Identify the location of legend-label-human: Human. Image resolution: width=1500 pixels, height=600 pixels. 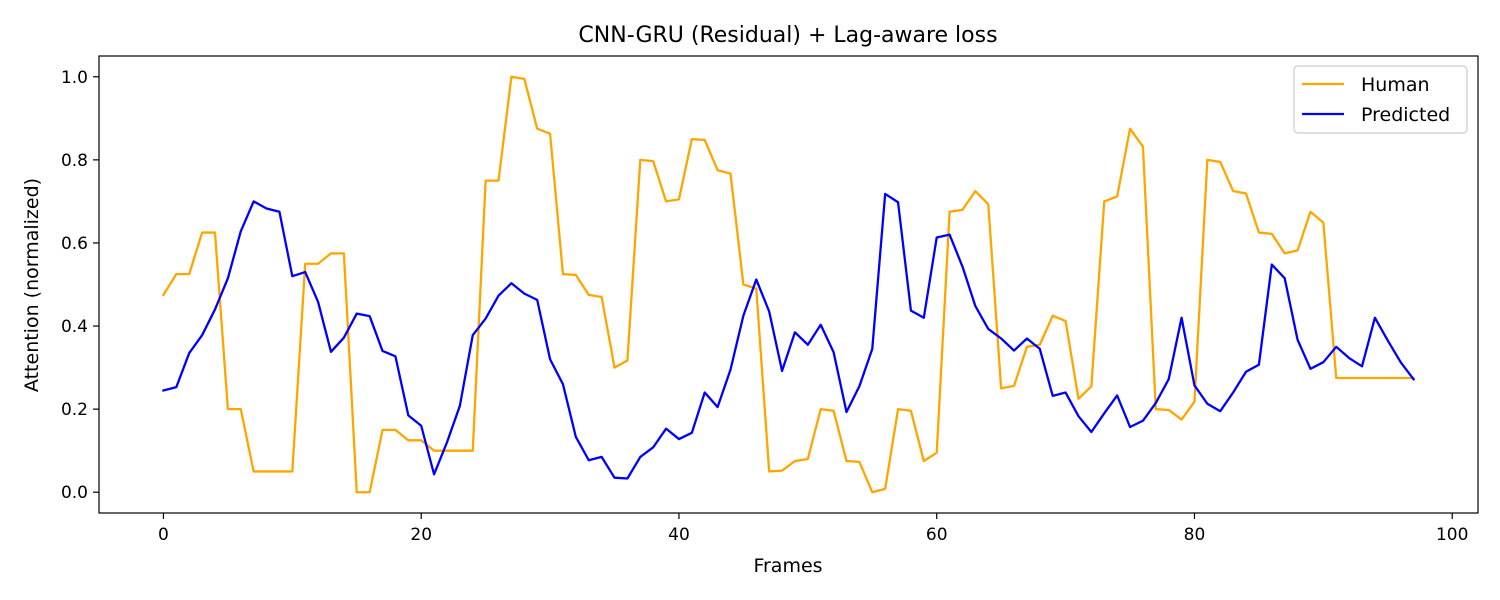
(1395, 85).